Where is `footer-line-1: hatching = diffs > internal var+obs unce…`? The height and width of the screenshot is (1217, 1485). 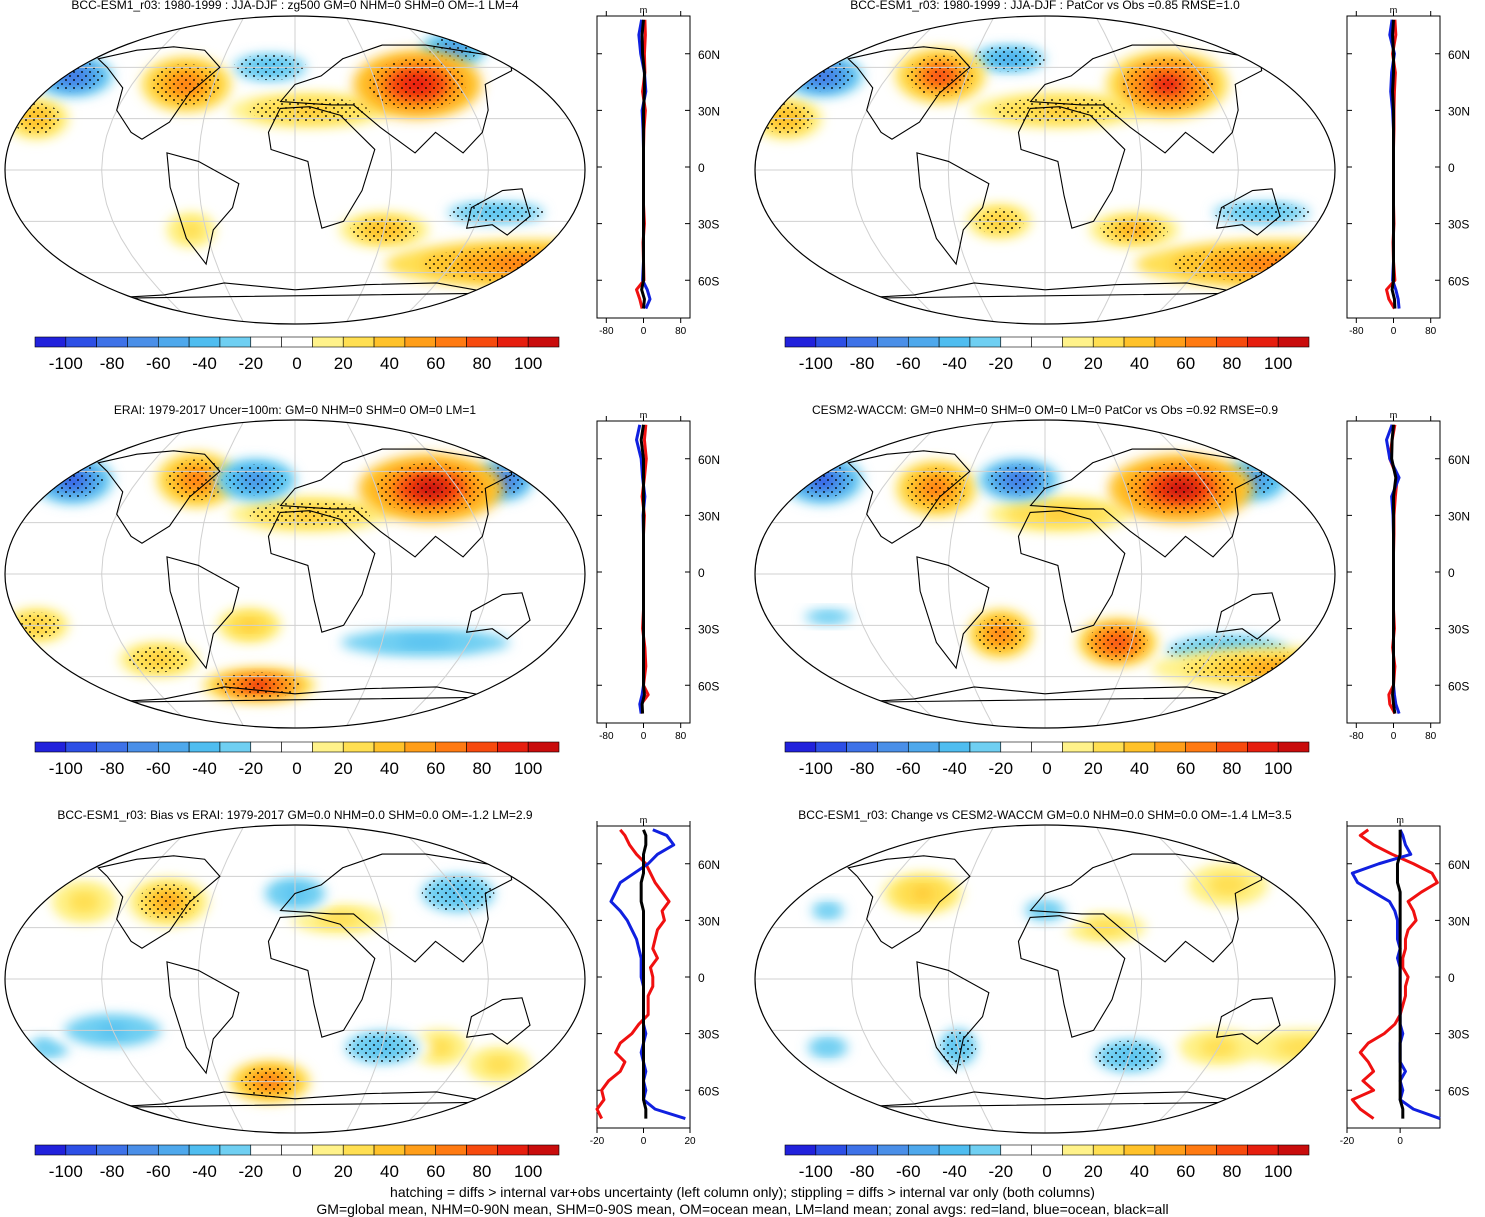 footer-line-1: hatching = diffs > internal var+obs unce… is located at coordinates (742, 1192).